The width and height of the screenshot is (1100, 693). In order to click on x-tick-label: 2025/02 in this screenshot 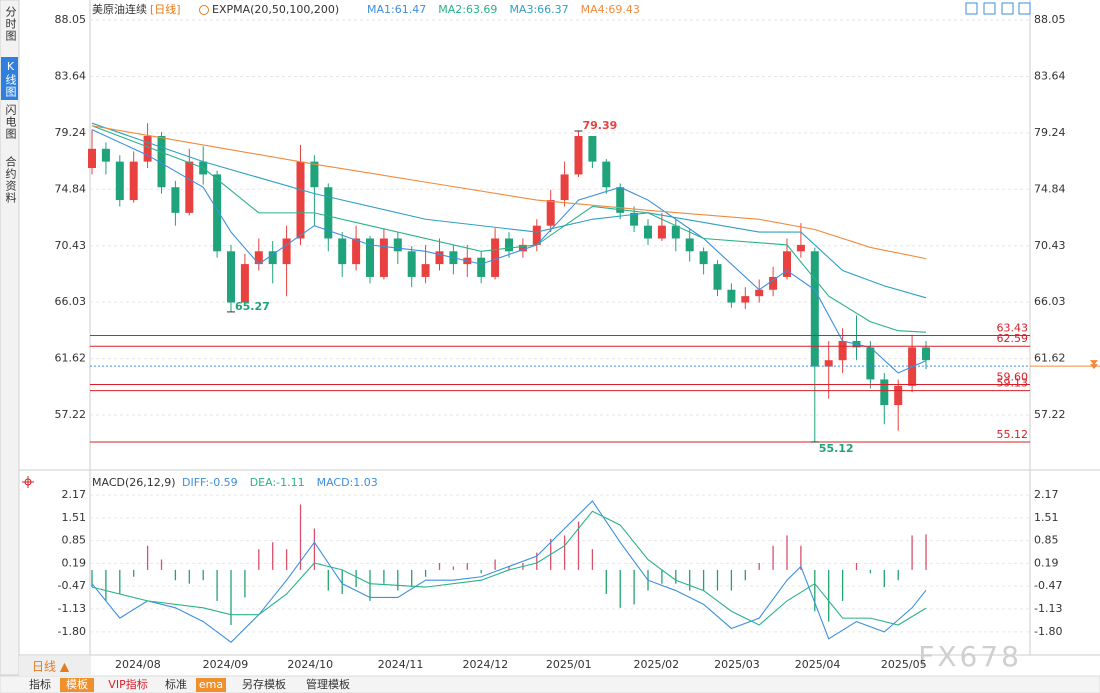, I will do `click(656, 664)`.